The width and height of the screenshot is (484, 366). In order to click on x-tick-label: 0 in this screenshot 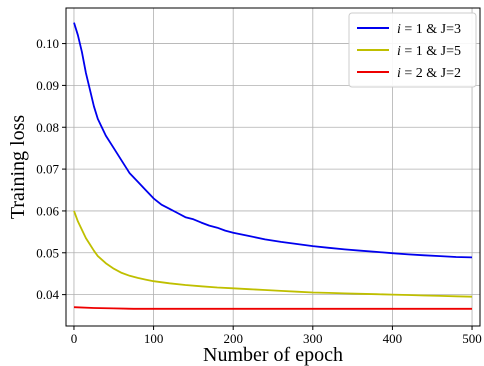, I will do `click(74, 338)`.